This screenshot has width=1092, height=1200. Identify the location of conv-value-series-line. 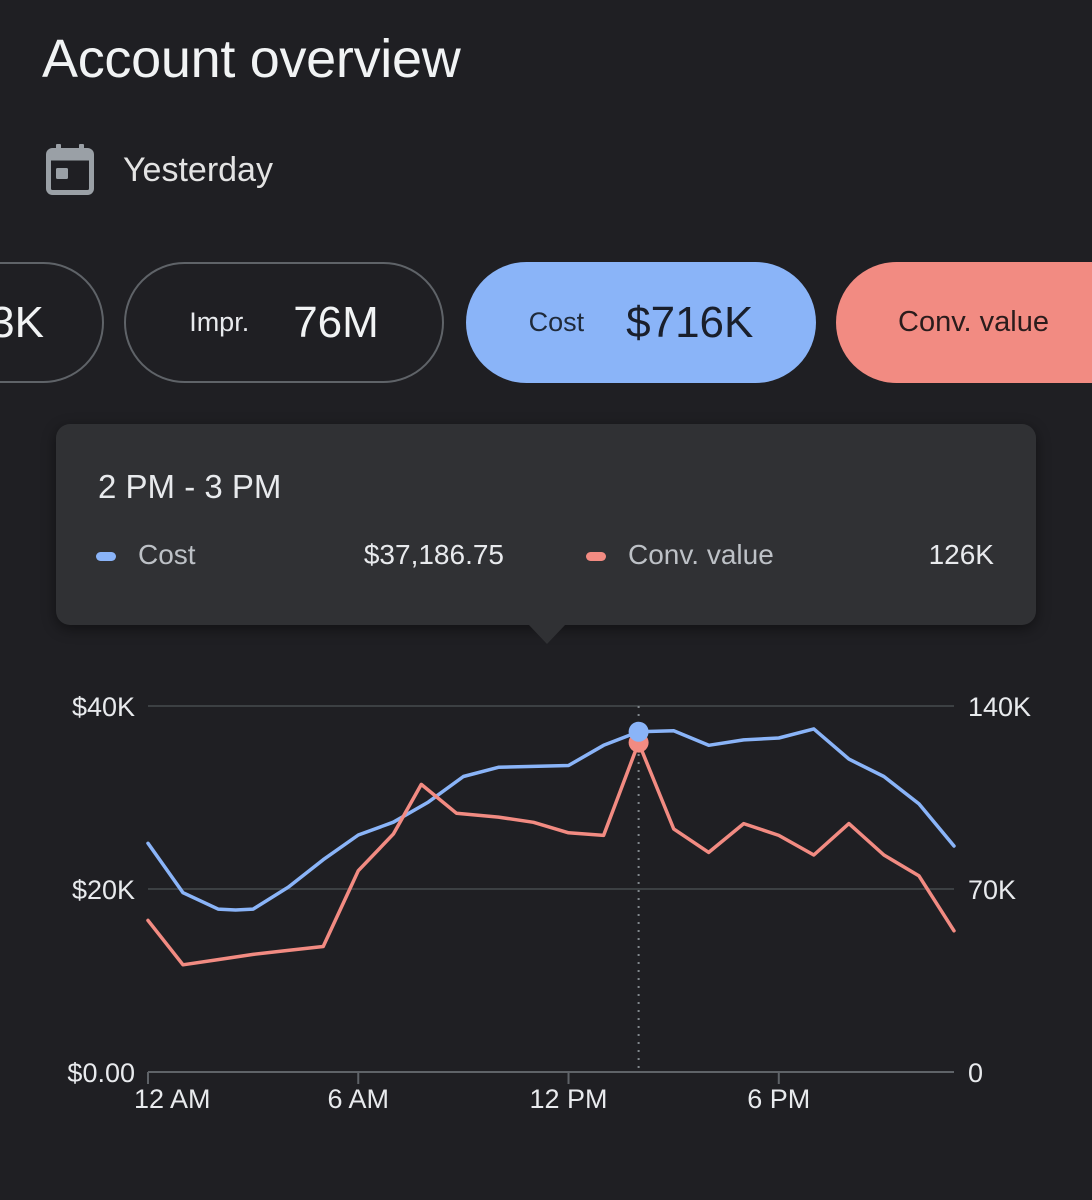
(551, 853).